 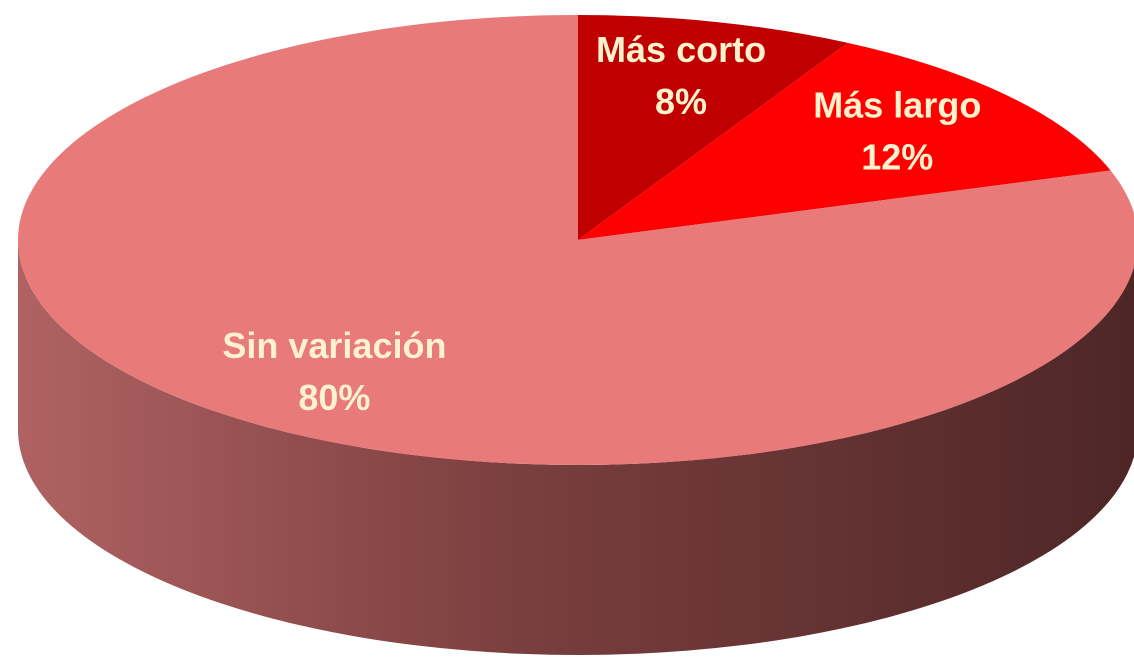 I want to click on slice-value-label: 12%, so click(x=897, y=156).